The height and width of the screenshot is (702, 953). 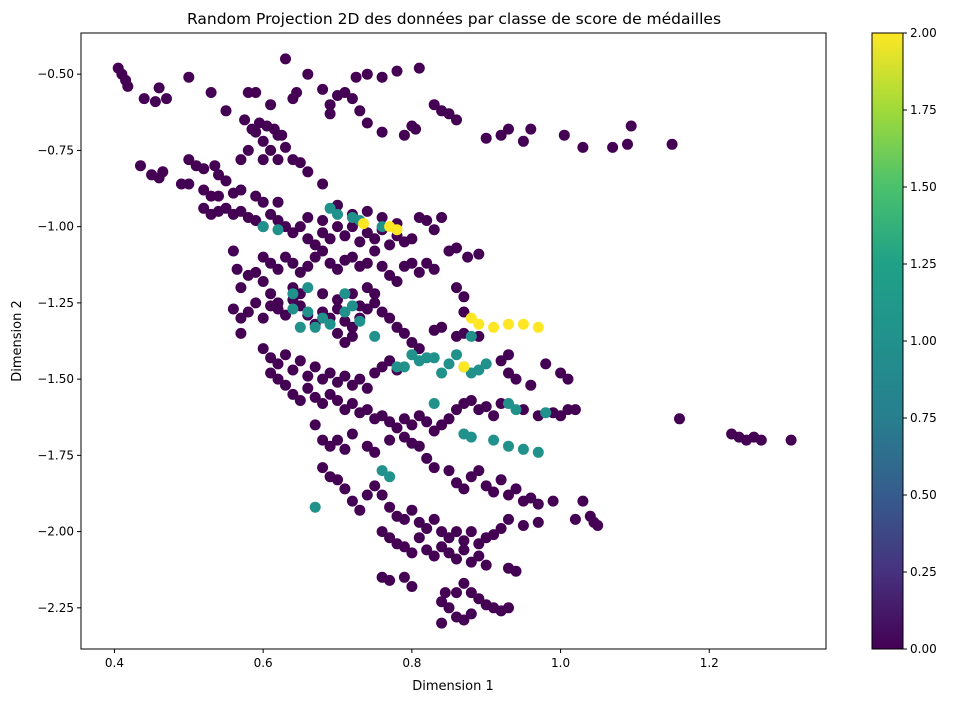 What do you see at coordinates (923, 341) in the screenshot?
I see `colorbar-tick-label: 1.00` at bounding box center [923, 341].